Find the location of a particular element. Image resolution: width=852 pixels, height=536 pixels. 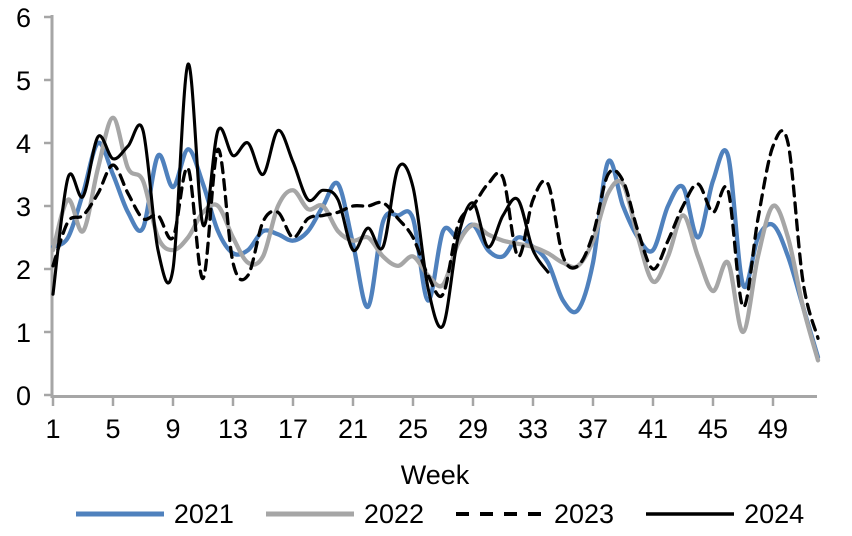

x-tick-label: 13 is located at coordinates (233, 429).